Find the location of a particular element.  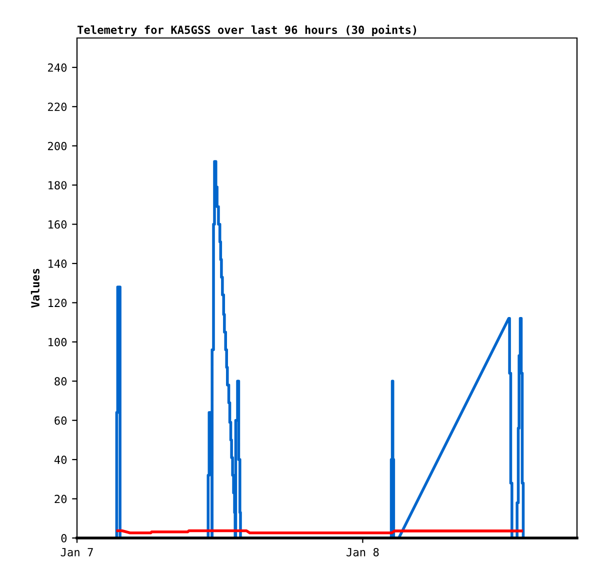

y-tick-label: 240 is located at coordinates (57, 67).